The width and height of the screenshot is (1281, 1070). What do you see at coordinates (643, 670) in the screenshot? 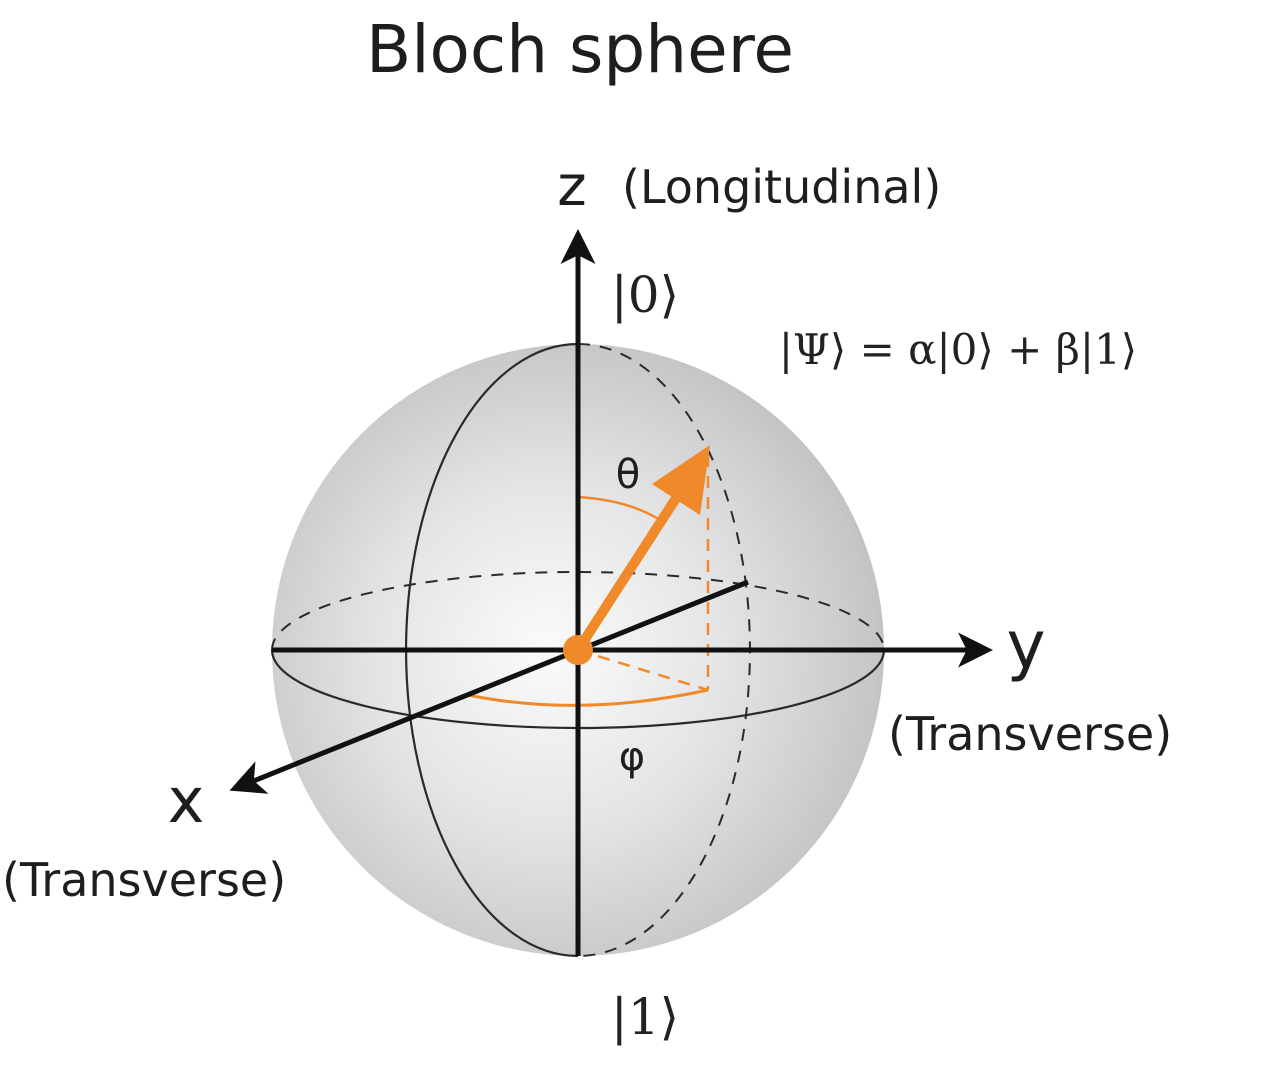
I see `azimuth-projection-dashed` at bounding box center [643, 670].